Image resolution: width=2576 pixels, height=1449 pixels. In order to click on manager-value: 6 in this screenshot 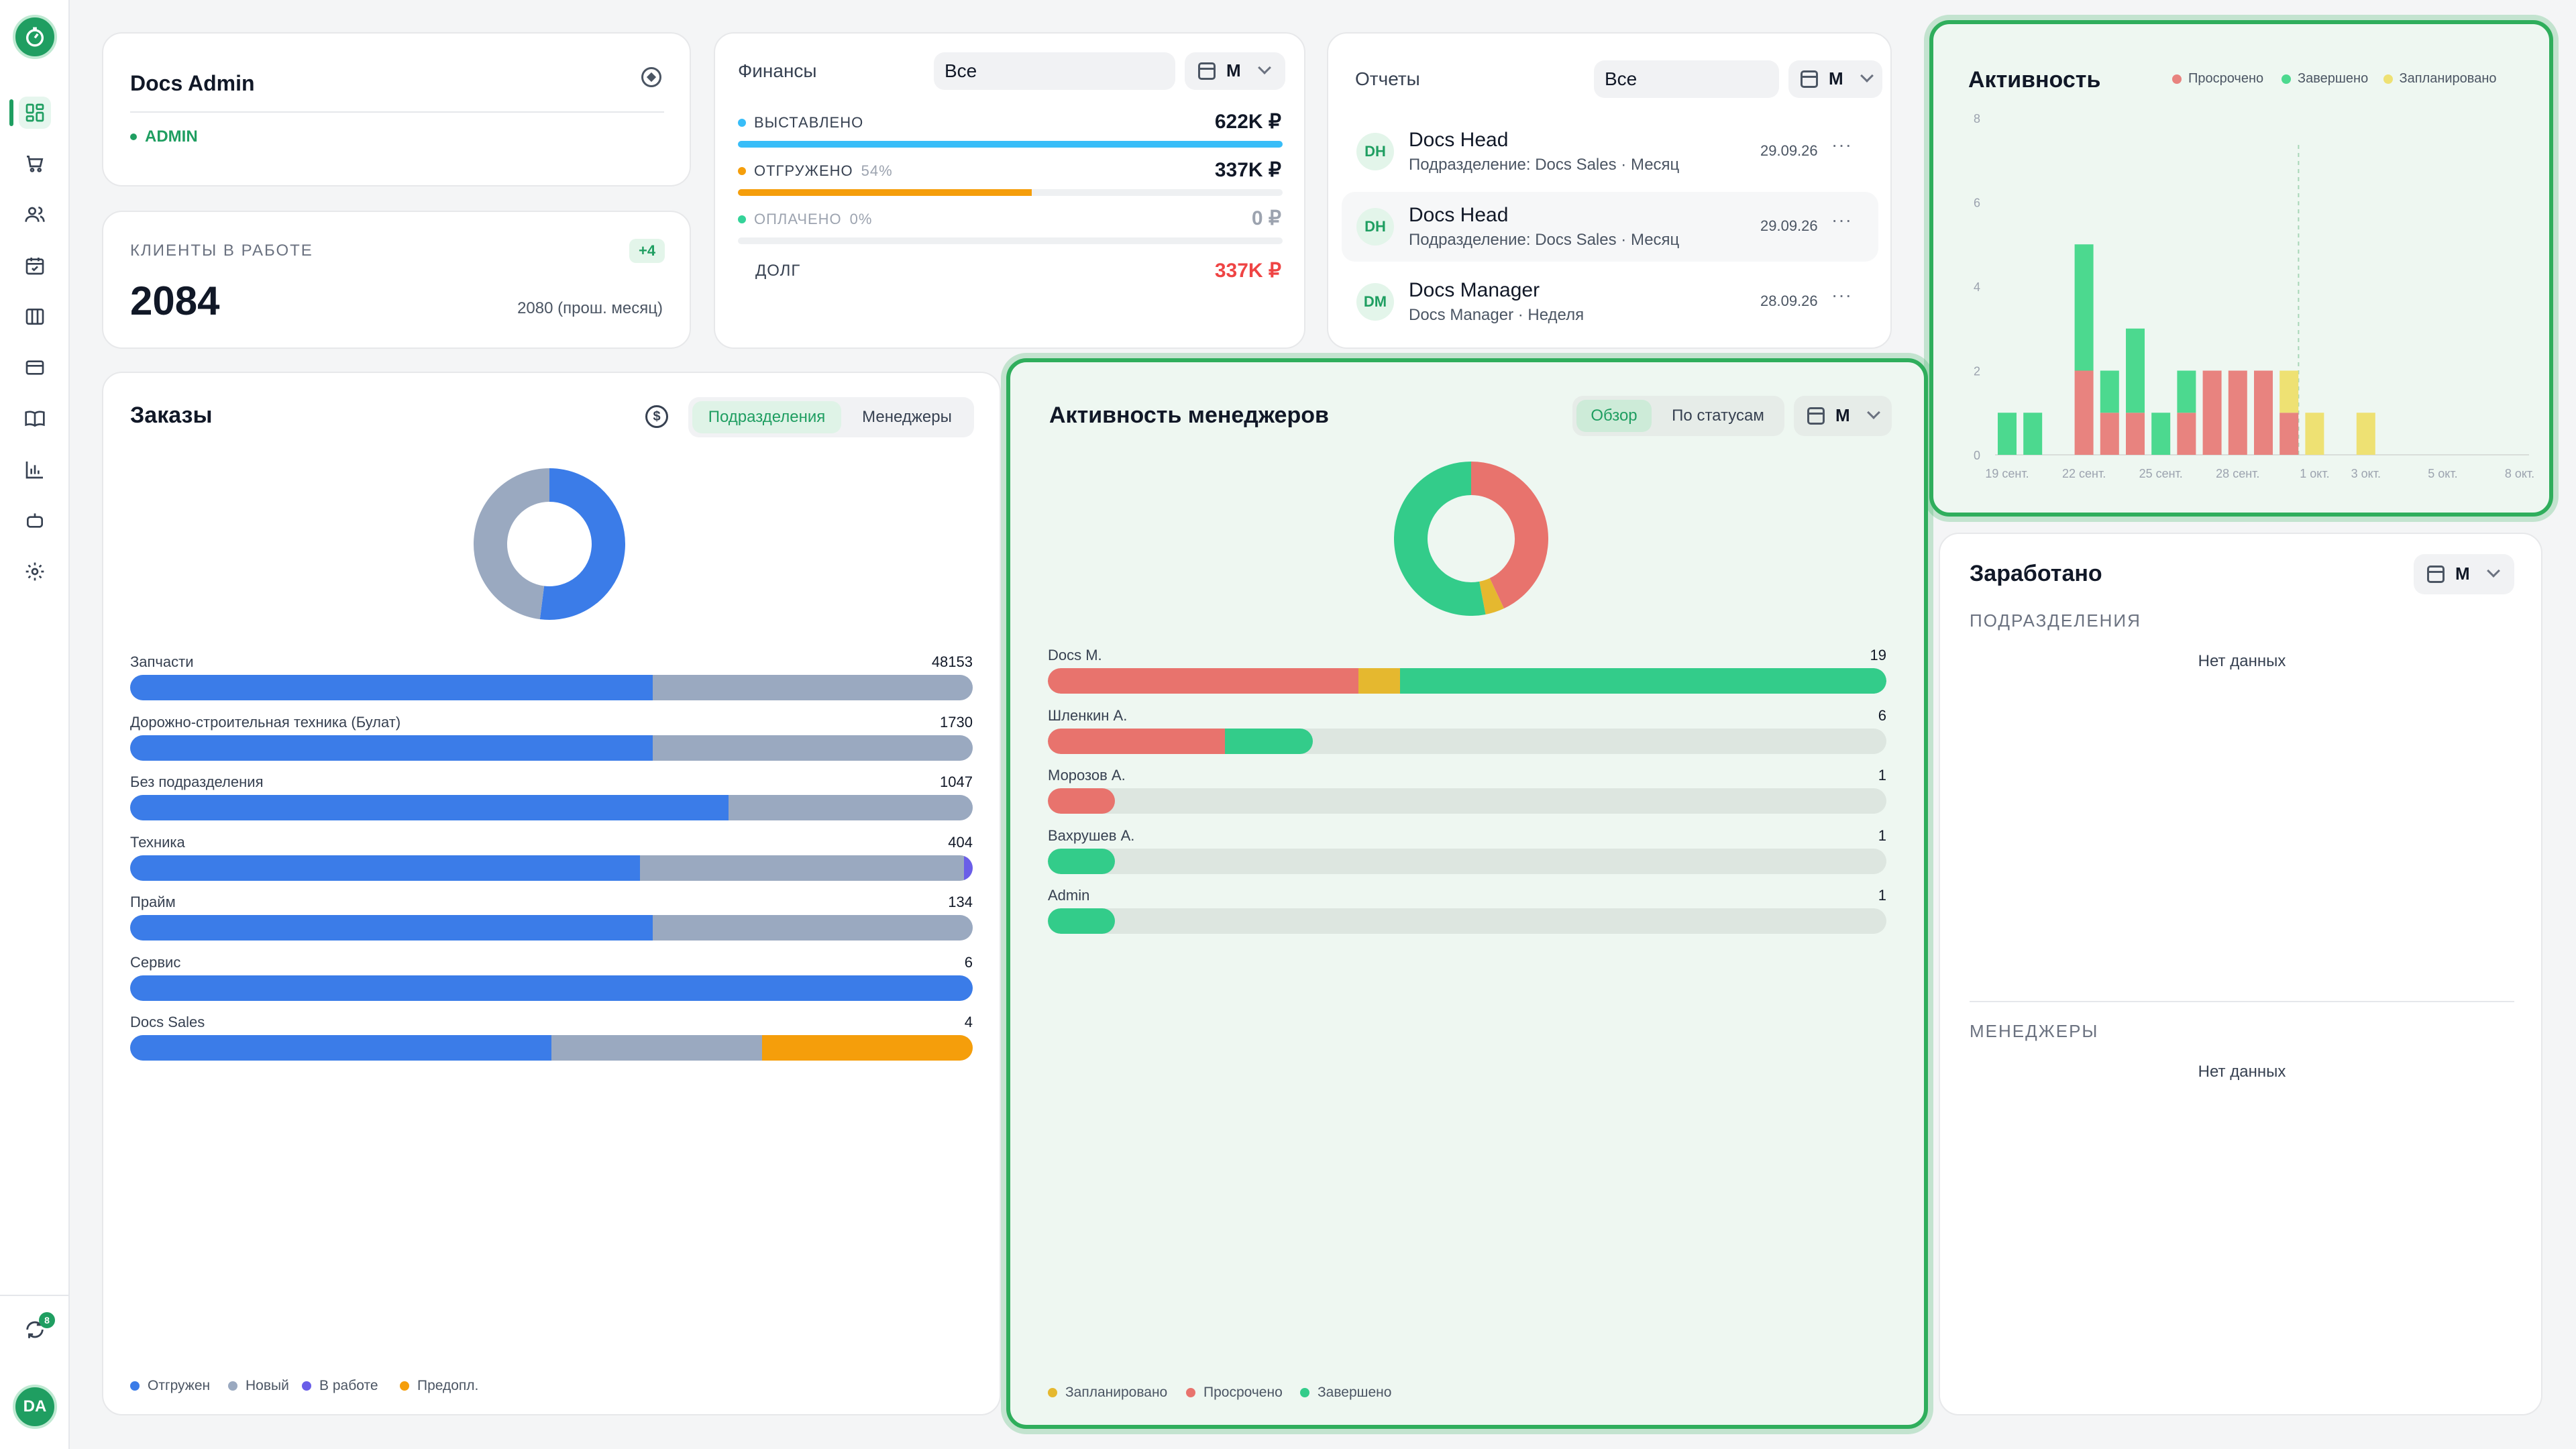, I will do `click(1882, 715)`.